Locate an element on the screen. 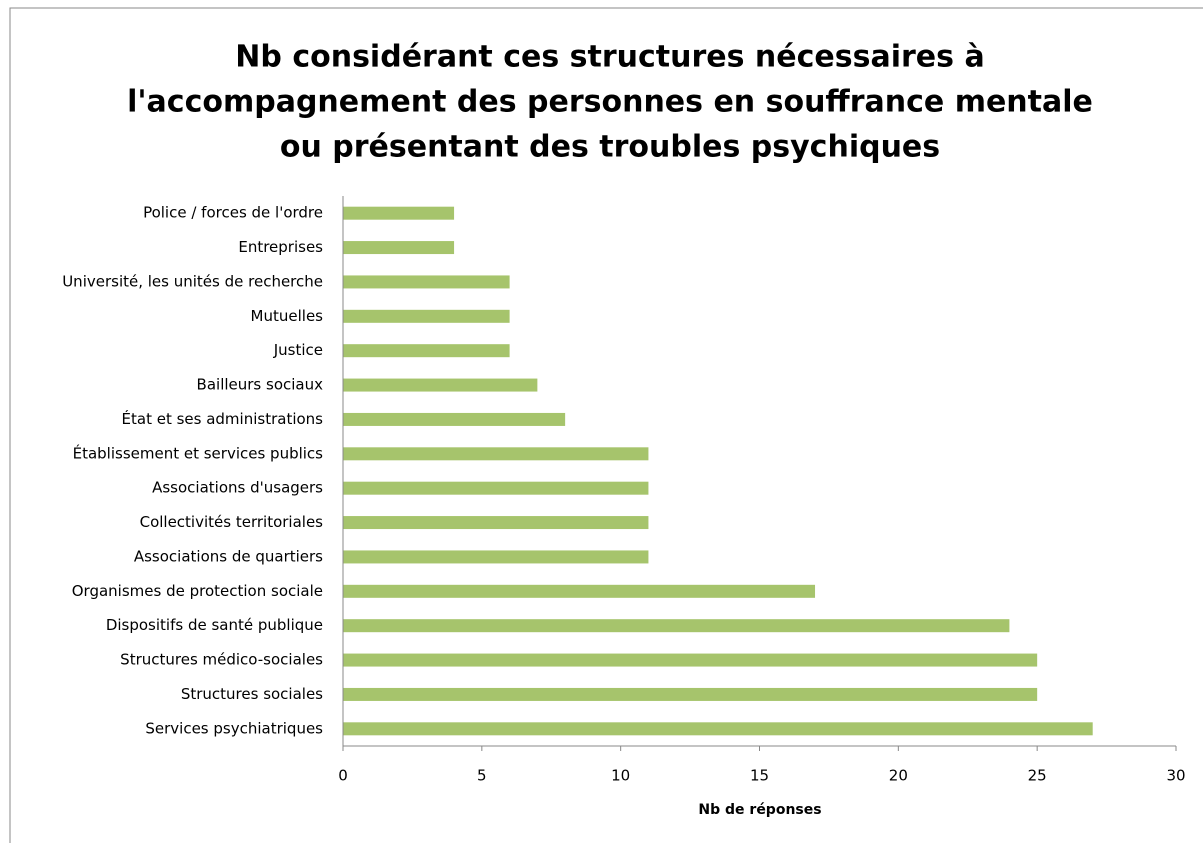  x-tick-label: 30 is located at coordinates (1175, 776).